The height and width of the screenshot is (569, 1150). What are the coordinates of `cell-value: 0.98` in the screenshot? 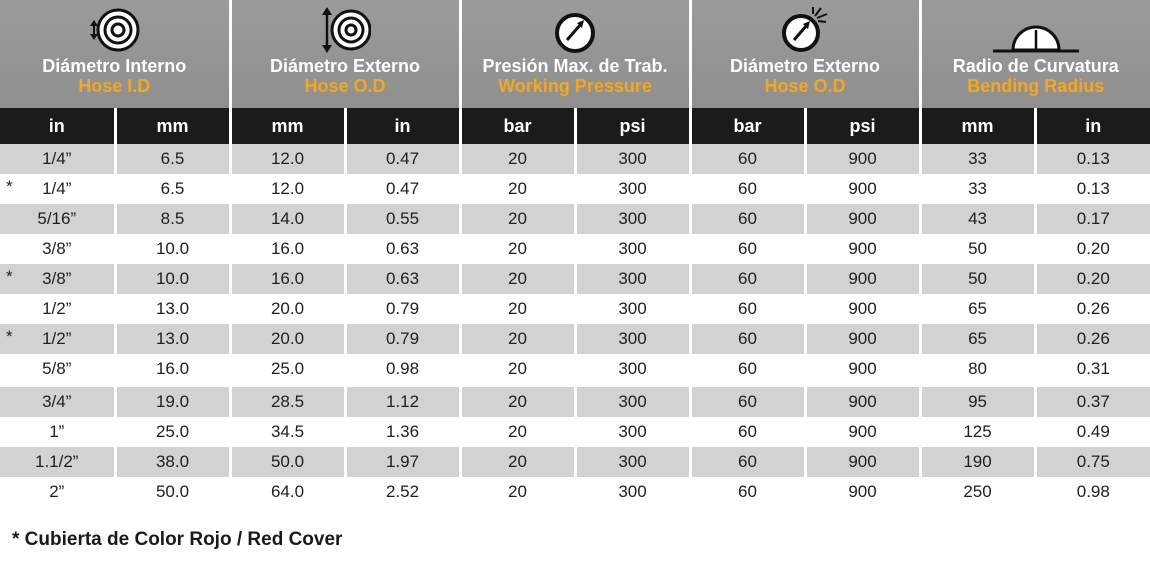 It's located at (402, 368).